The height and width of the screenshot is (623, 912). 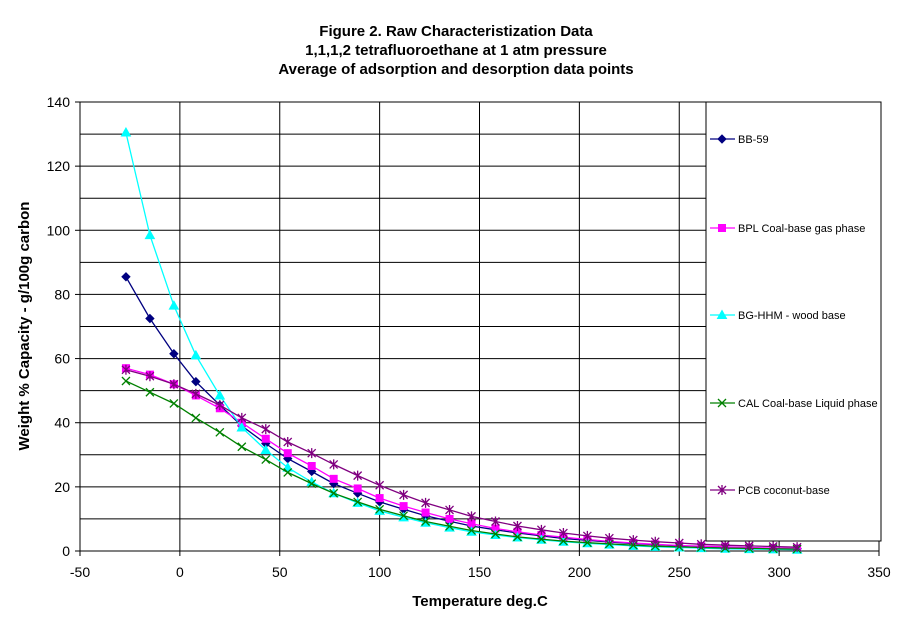 What do you see at coordinates (480, 601) in the screenshot?
I see `x-axis-label: Temperature deg.C` at bounding box center [480, 601].